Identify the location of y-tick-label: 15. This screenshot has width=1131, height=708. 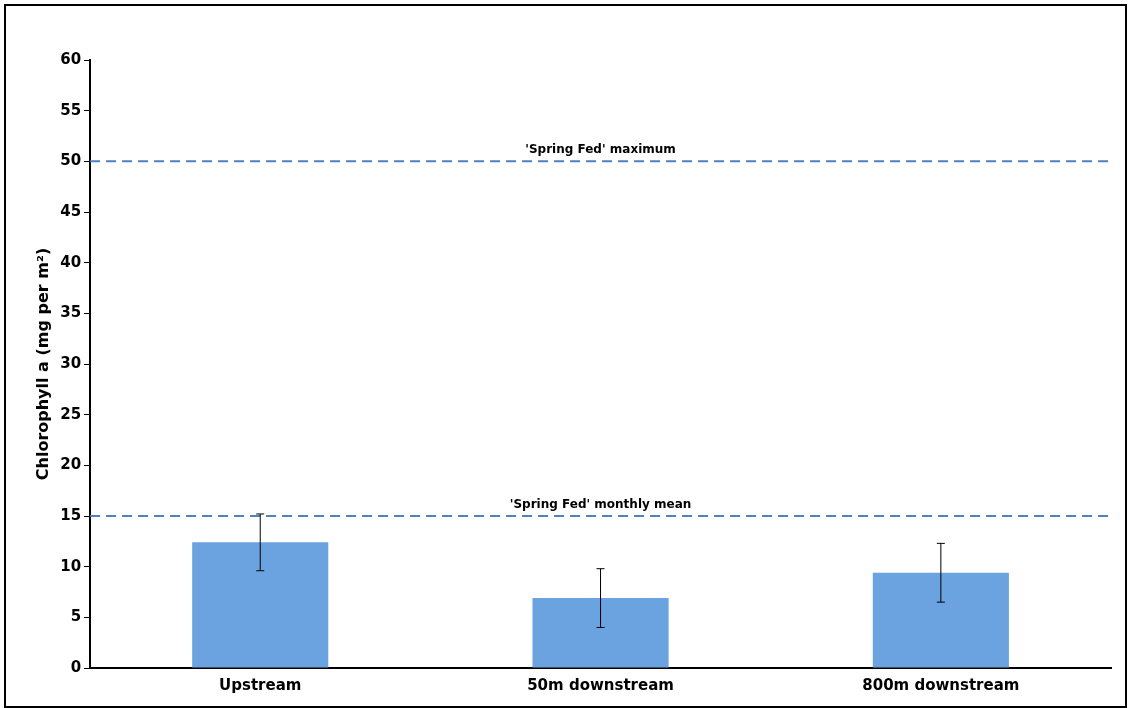
(71, 514).